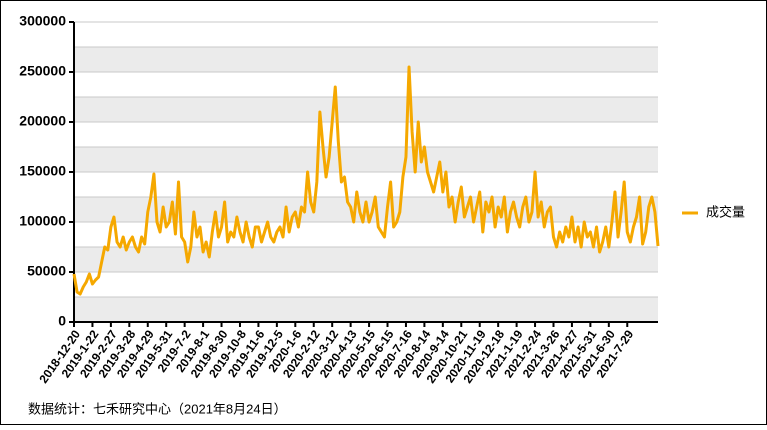 The image size is (767, 430). What do you see at coordinates (42, 171) in the screenshot?
I see `y-tick-label: 150000` at bounding box center [42, 171].